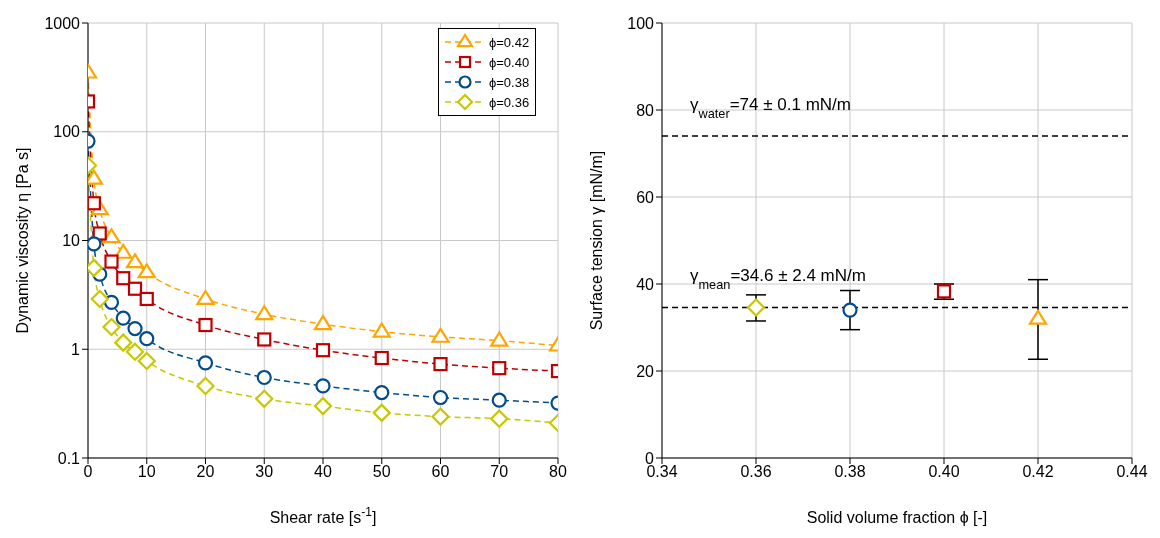  I want to click on x-tick-label: 0.40, so click(944, 472).